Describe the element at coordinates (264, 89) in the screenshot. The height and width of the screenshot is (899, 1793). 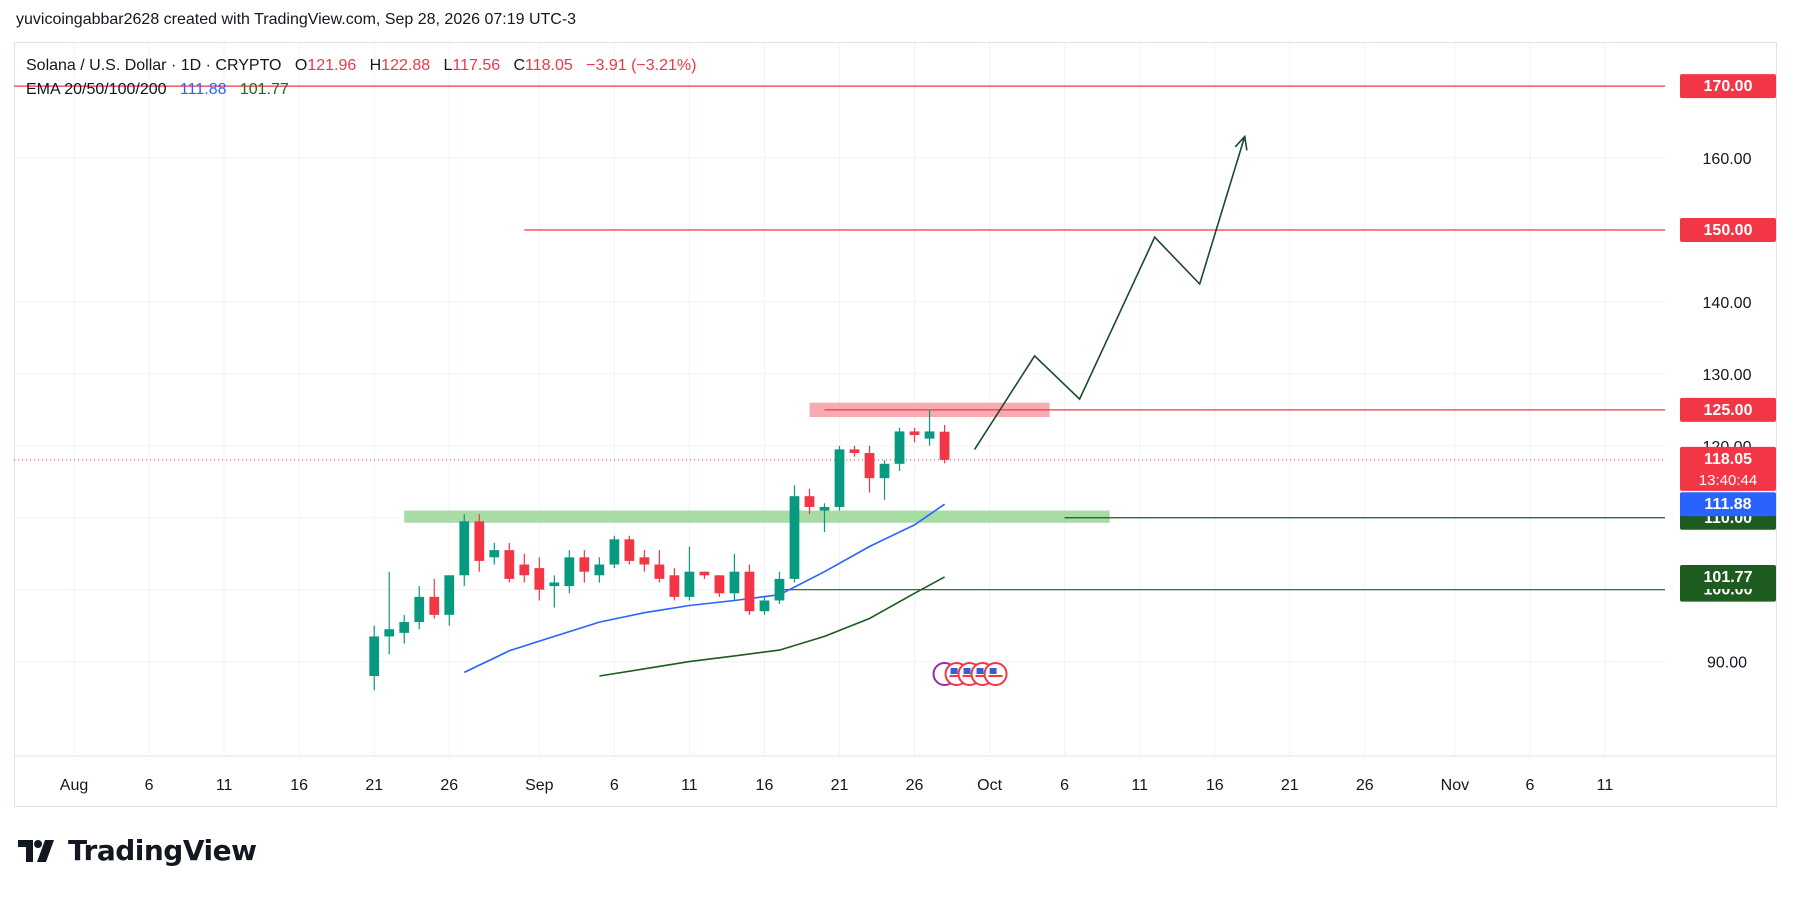
I see `ema50-value: 101.77` at that location.